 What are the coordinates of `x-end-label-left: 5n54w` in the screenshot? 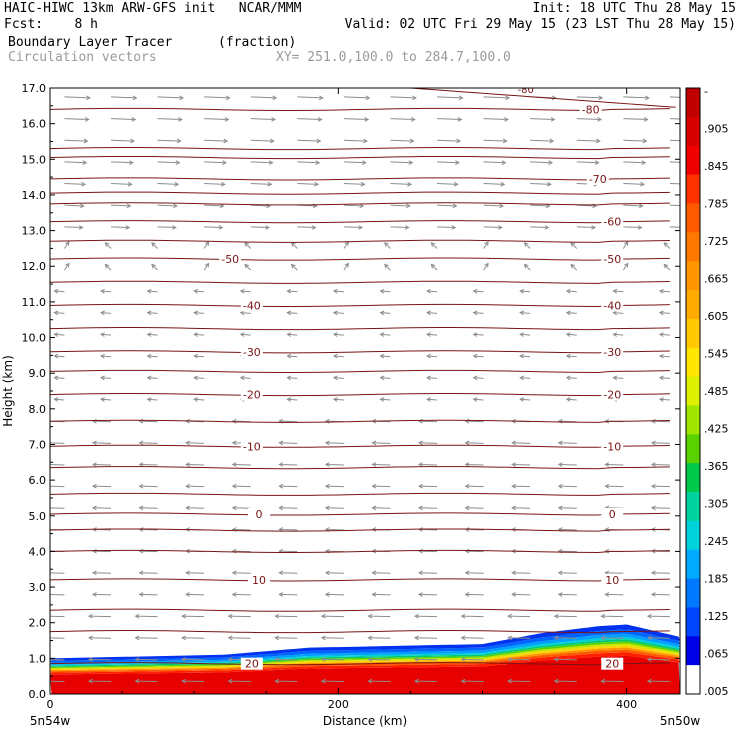 It's located at (50, 721).